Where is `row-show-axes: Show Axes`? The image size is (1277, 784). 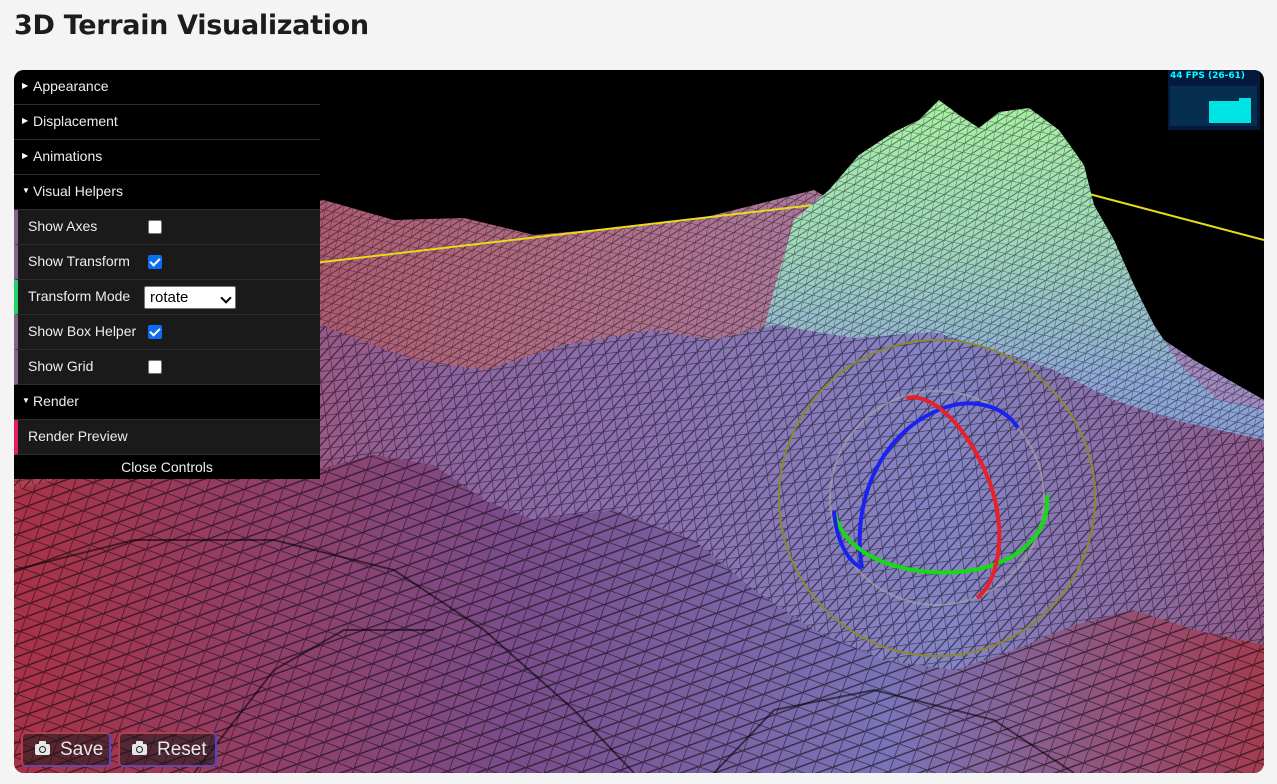
row-show-axes: Show Axes is located at coordinates (167, 227).